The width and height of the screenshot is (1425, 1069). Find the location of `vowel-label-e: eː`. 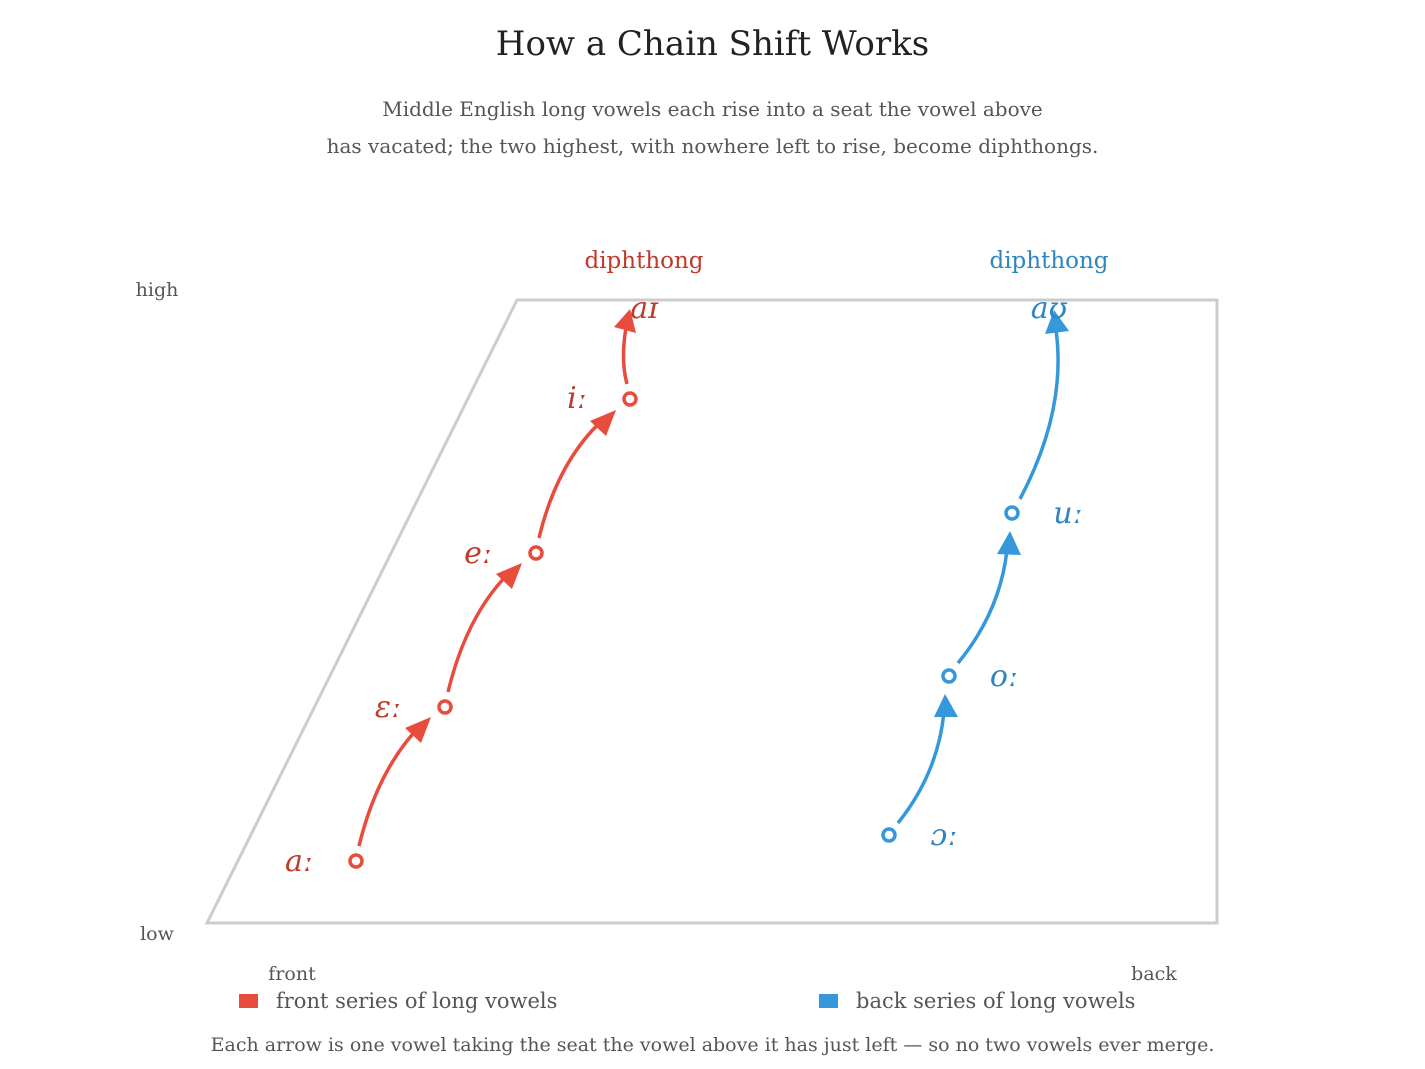

vowel-label-e: eː is located at coordinates (478, 553).